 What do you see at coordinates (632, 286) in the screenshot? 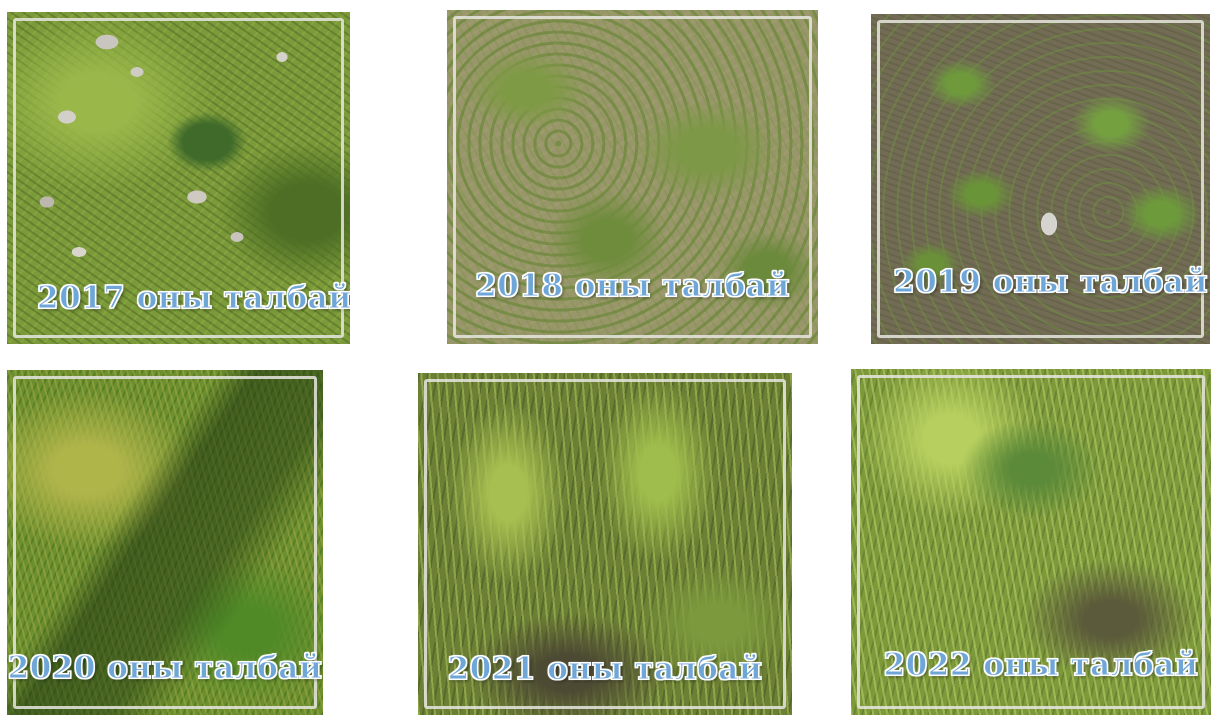
I see `plot-caption: 2018 оны талбай` at bounding box center [632, 286].